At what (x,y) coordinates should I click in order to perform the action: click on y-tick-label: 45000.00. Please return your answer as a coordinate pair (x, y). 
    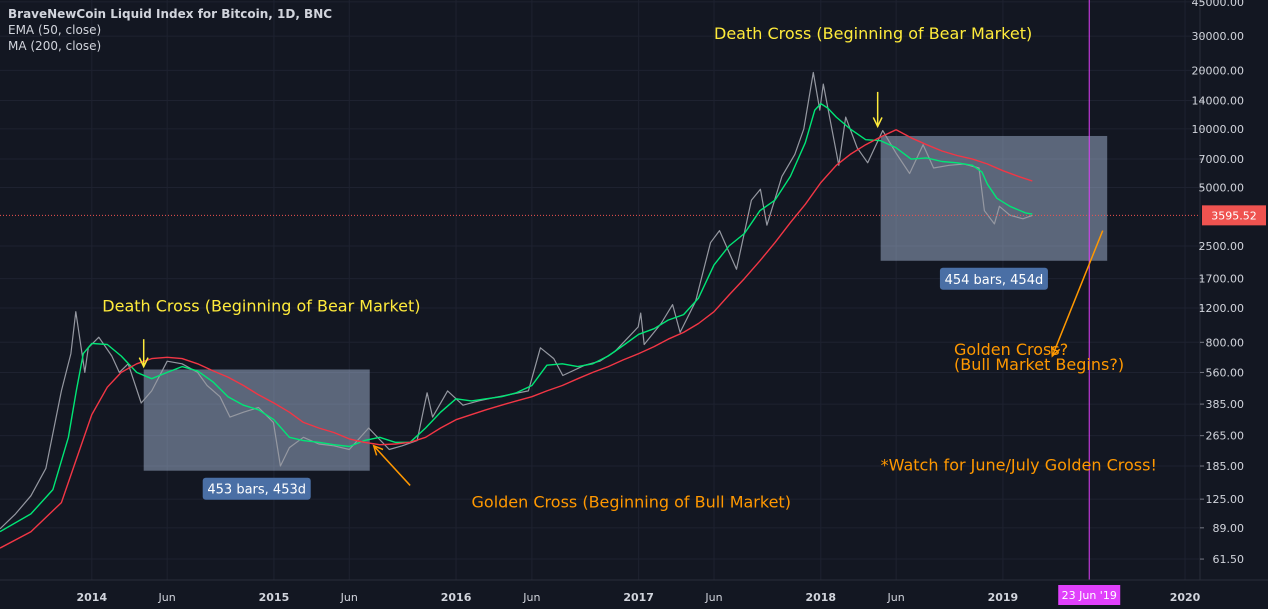
    Looking at the image, I should click on (1218, 4).